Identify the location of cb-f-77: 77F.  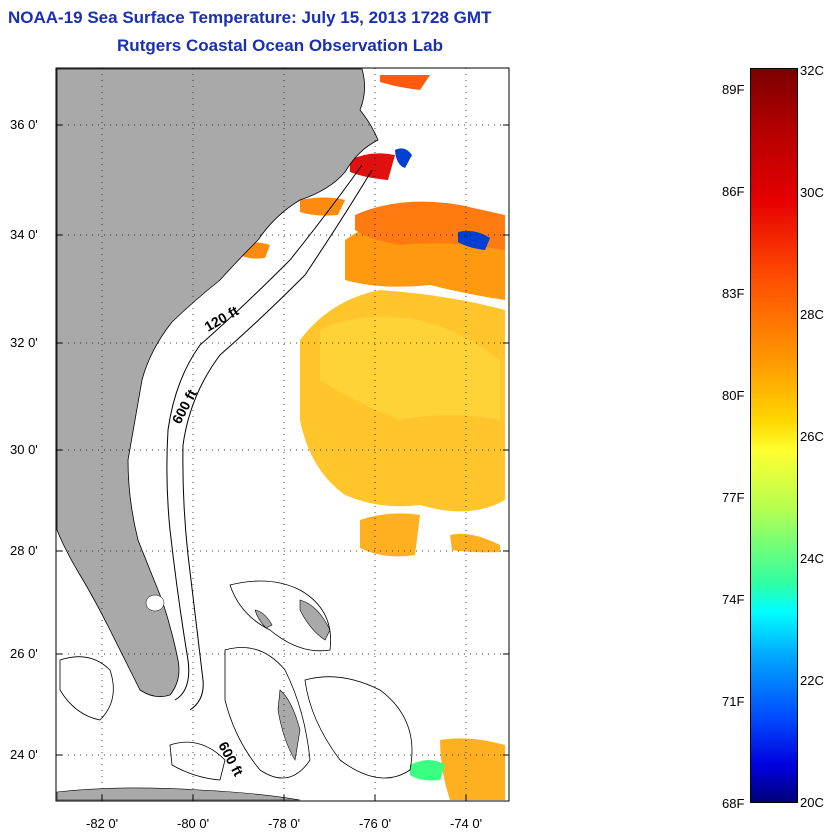
(733, 497).